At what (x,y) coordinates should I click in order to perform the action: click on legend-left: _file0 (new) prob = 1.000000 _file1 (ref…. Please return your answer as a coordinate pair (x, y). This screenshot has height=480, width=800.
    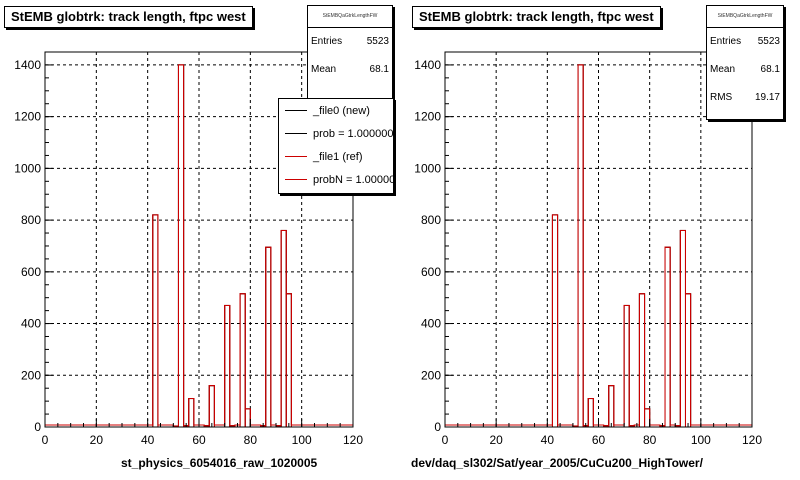
    Looking at the image, I should click on (336, 146).